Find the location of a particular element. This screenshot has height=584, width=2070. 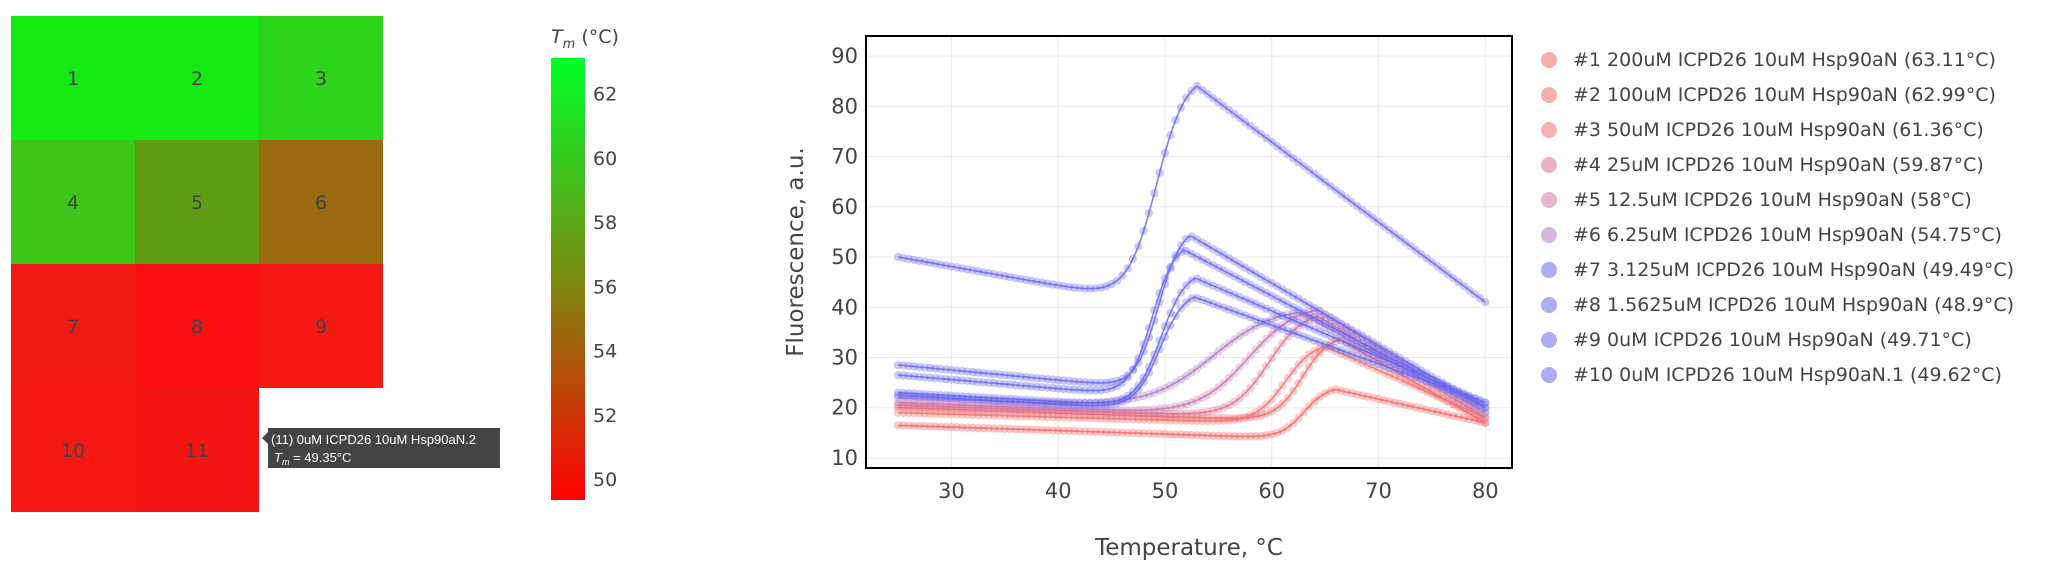

legend-marker is located at coordinates (1549, 305).